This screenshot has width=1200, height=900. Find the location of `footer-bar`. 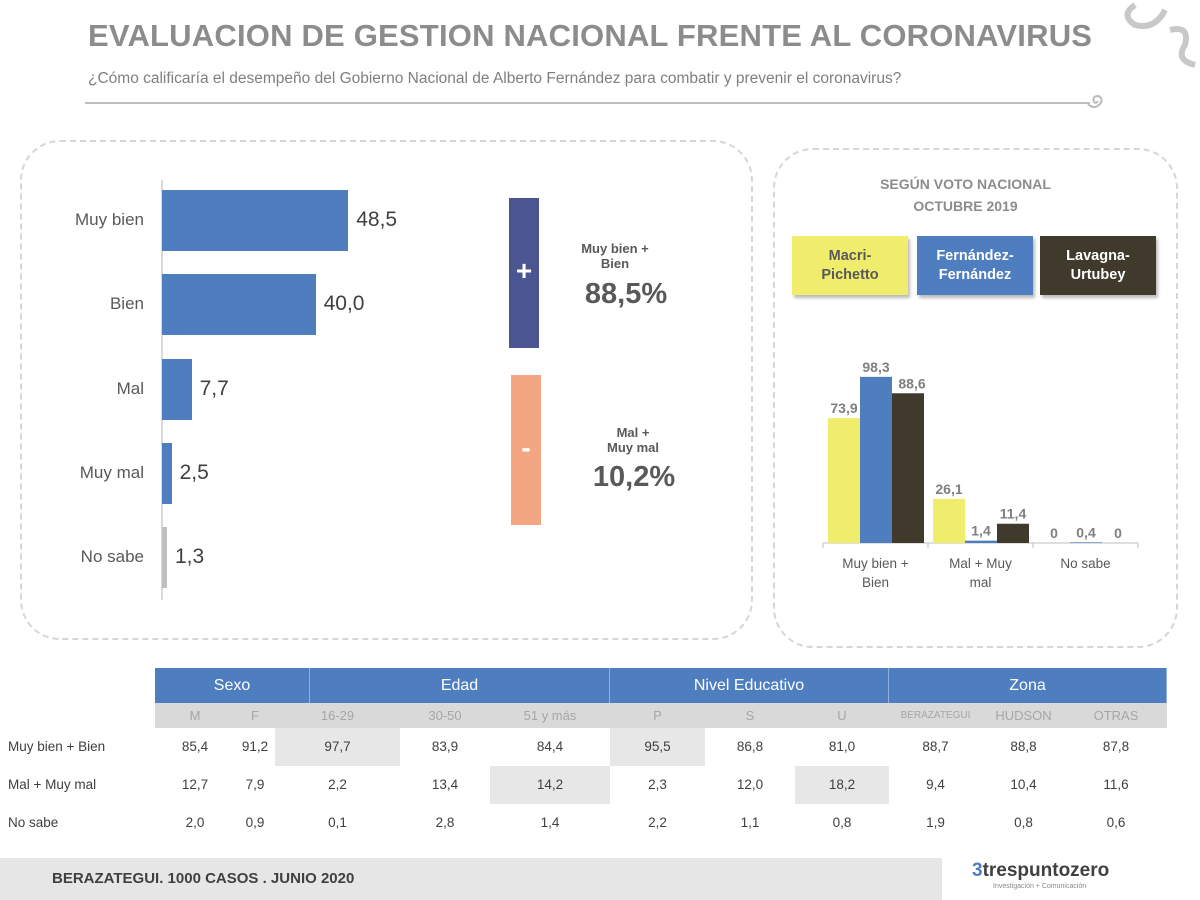

footer-bar is located at coordinates (471, 879).